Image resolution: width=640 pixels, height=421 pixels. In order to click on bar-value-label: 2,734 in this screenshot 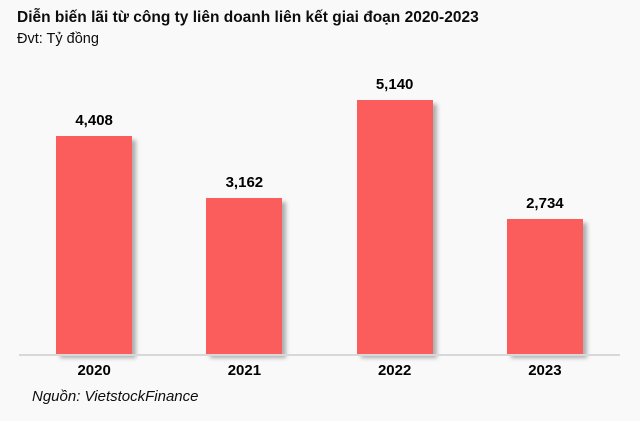, I will do `click(545, 203)`.